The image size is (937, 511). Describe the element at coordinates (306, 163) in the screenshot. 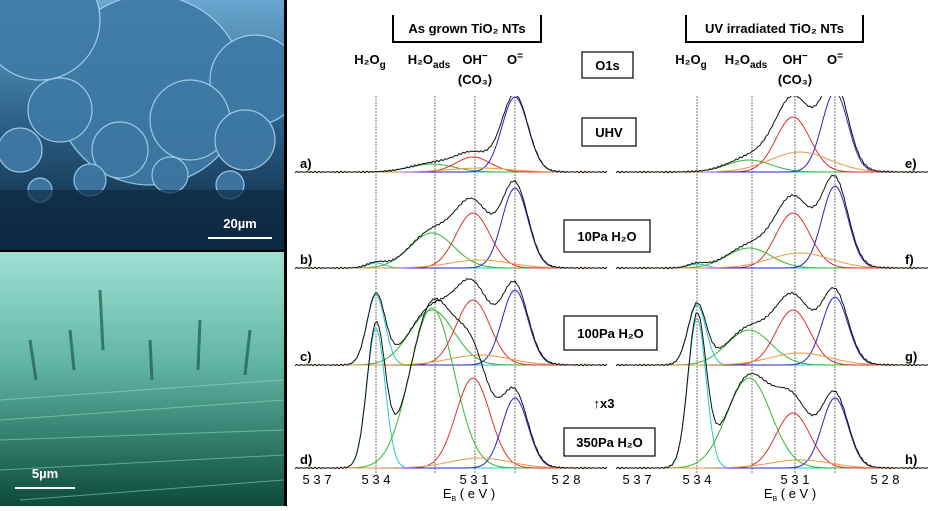

I see `row-letter: a)` at that location.